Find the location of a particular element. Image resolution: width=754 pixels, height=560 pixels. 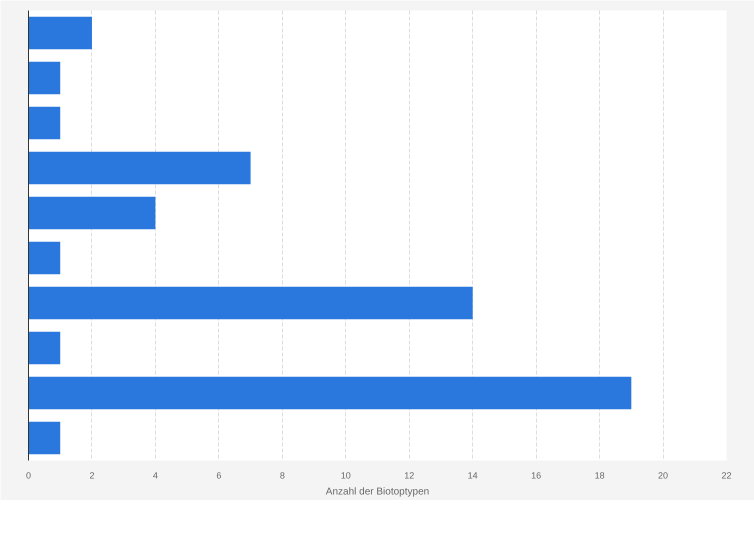

x-tick-label: 12 is located at coordinates (409, 475).